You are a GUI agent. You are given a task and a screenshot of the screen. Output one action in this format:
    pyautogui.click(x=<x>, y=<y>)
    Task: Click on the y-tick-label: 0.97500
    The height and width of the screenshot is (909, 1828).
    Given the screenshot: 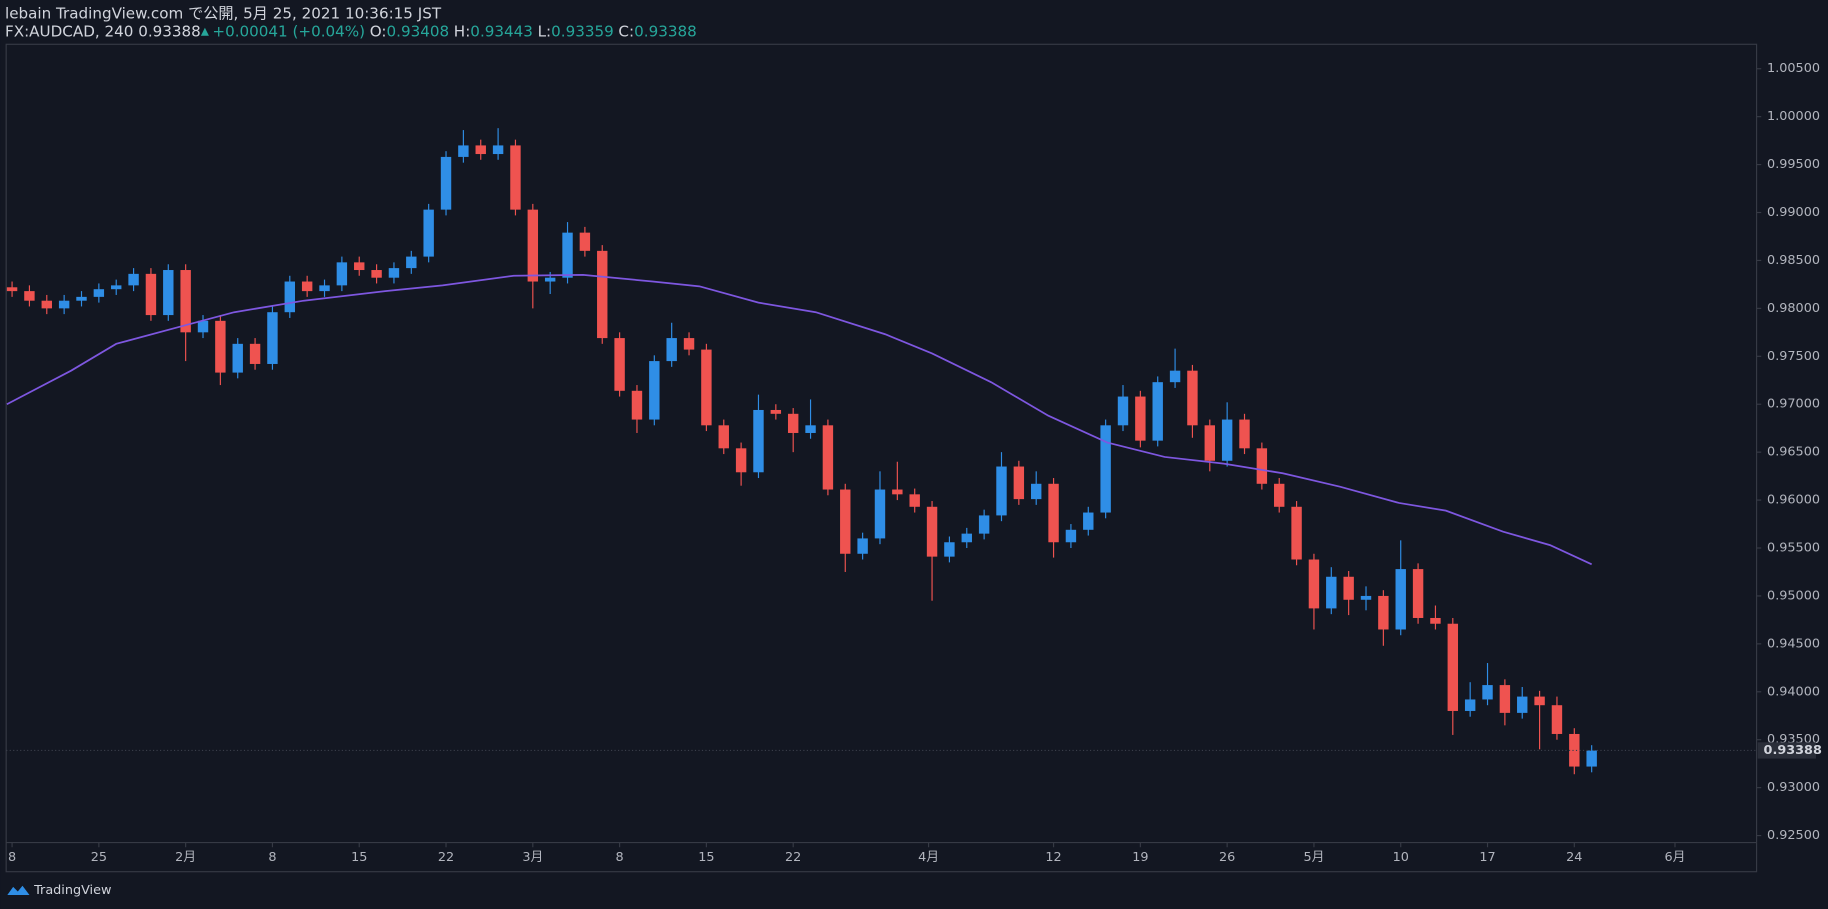 What is the action you would take?
    pyautogui.click(x=1793, y=356)
    